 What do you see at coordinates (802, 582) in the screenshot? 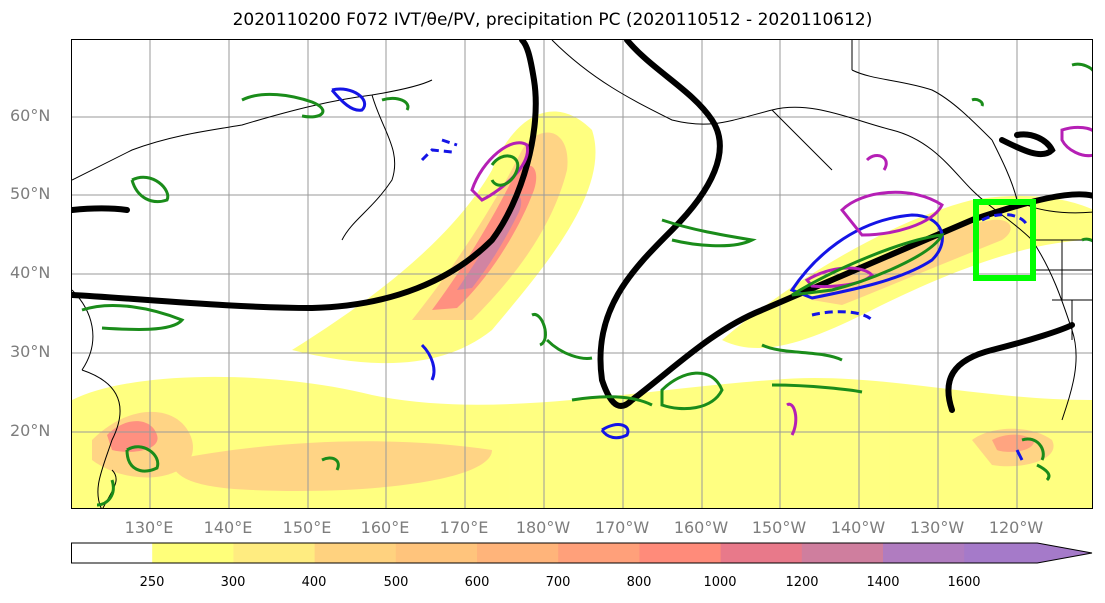
I see `colorbar-tick-1200: 1200` at bounding box center [802, 582].